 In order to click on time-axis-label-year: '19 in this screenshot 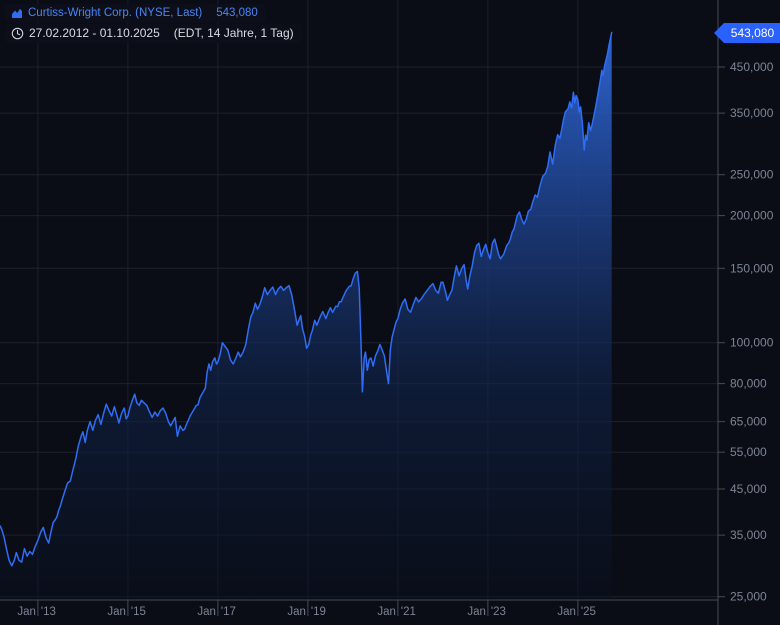, I will do `click(318, 612)`.